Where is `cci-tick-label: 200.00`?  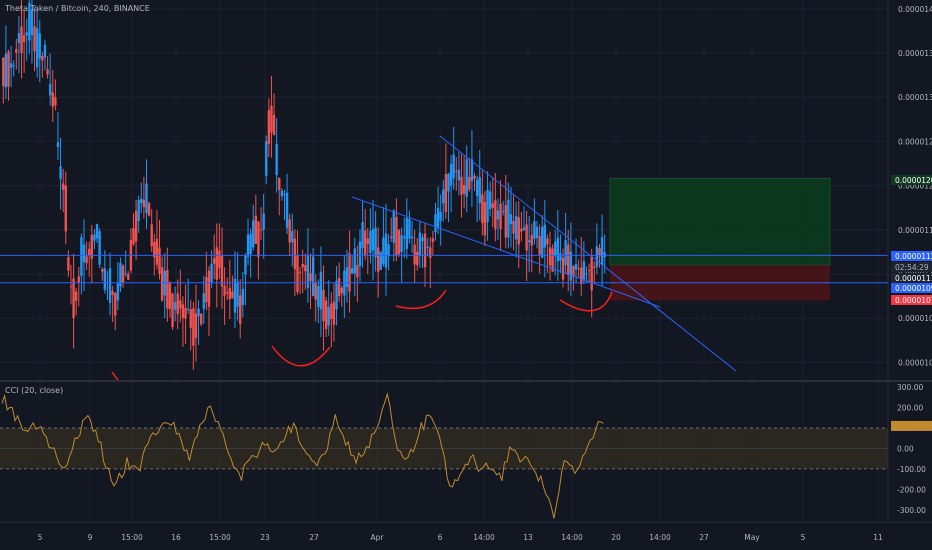
cci-tick-label: 200.00 is located at coordinates (910, 408).